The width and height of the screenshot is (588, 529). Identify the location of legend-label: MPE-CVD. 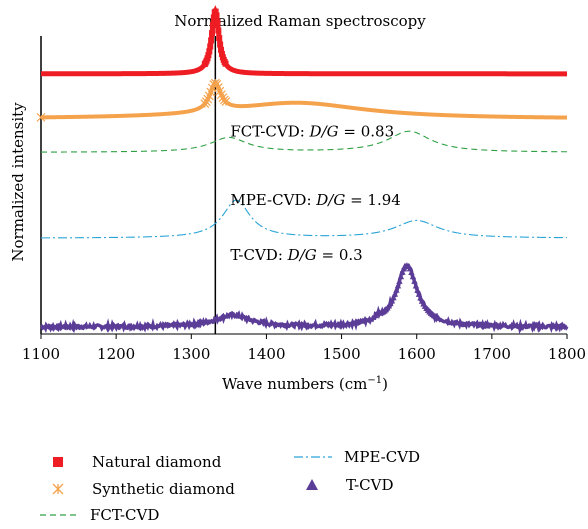
(382, 457).